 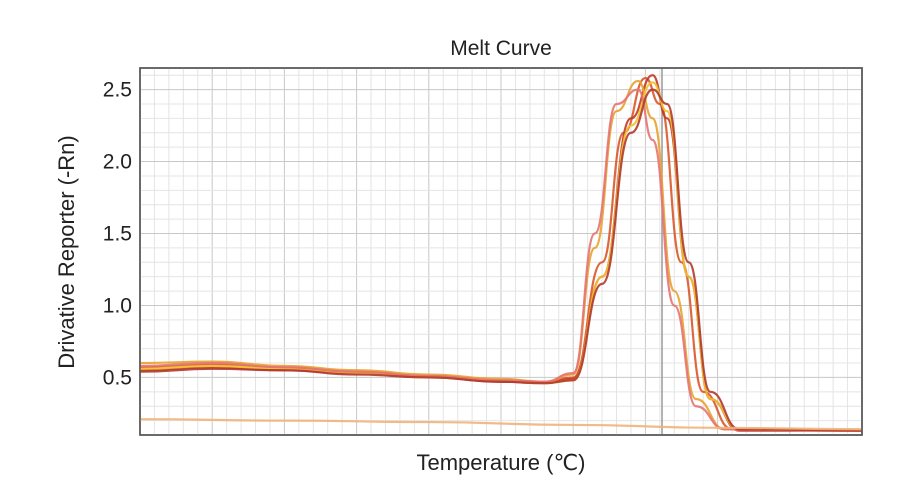 I want to click on y-tick-label: 2.0, so click(x=117, y=162).